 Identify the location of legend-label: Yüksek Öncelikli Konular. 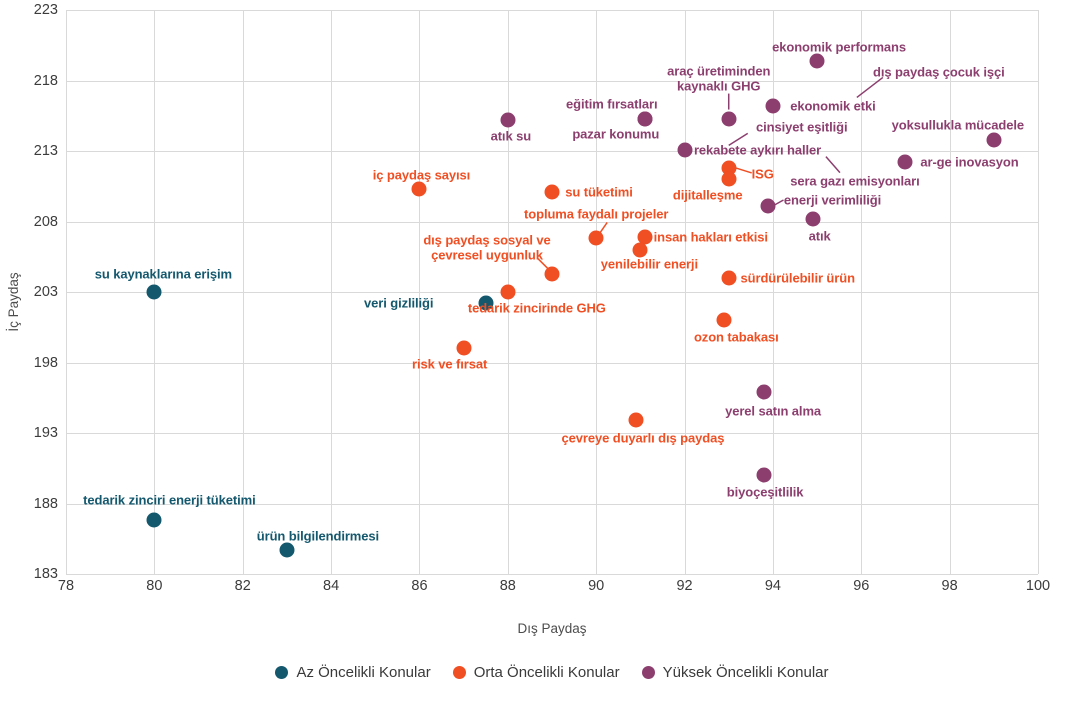
(745, 672).